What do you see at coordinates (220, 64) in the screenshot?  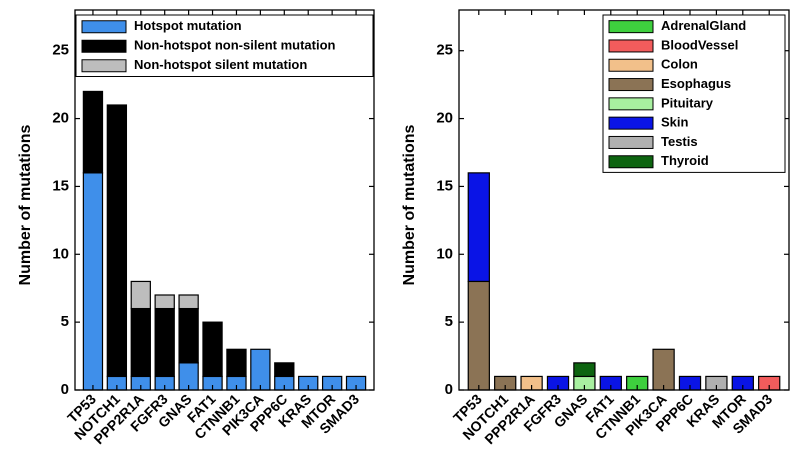 I see `legend-label: Non-hotspot silent mutation` at bounding box center [220, 64].